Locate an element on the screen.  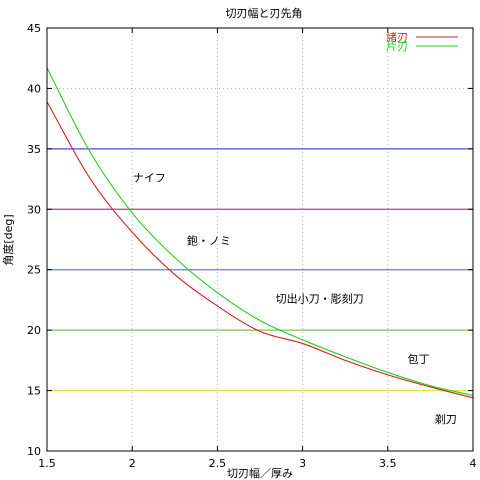
annotation-2: 切出小刀・彫刻刀 is located at coordinates (320, 298).